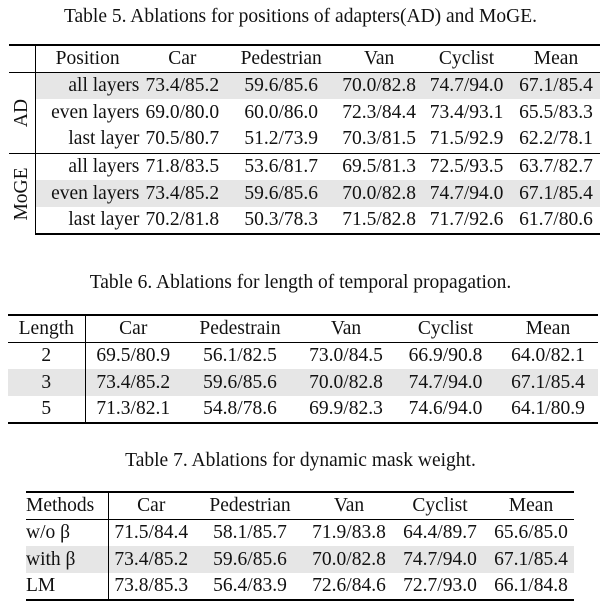  Describe the element at coordinates (182, 112) in the screenshot. I see `table-cell: 69.0/80.0` at that location.